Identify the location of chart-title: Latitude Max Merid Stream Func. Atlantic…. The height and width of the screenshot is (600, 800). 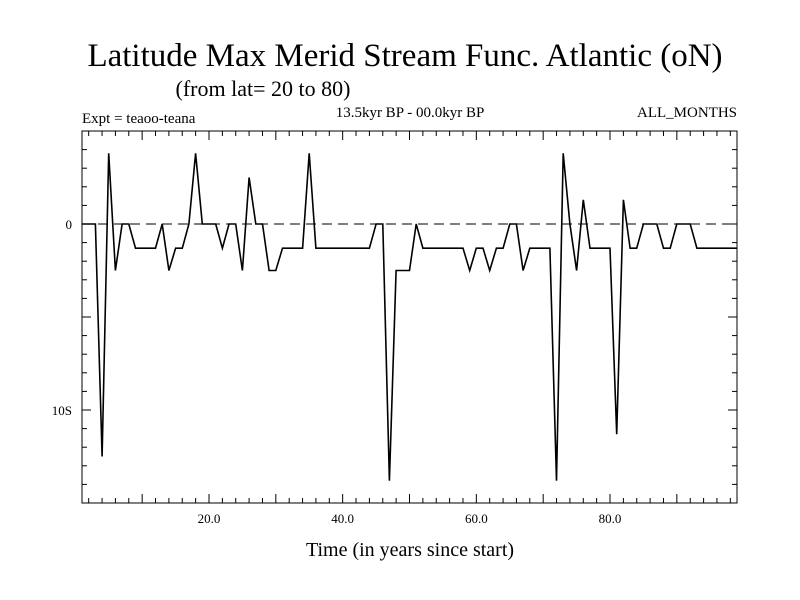
(404, 56).